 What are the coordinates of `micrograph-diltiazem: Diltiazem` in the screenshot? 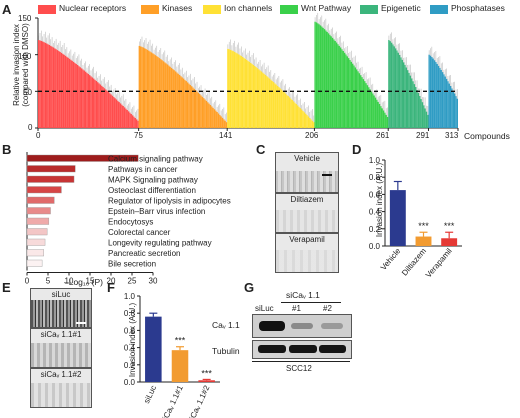 It's located at (307, 213).